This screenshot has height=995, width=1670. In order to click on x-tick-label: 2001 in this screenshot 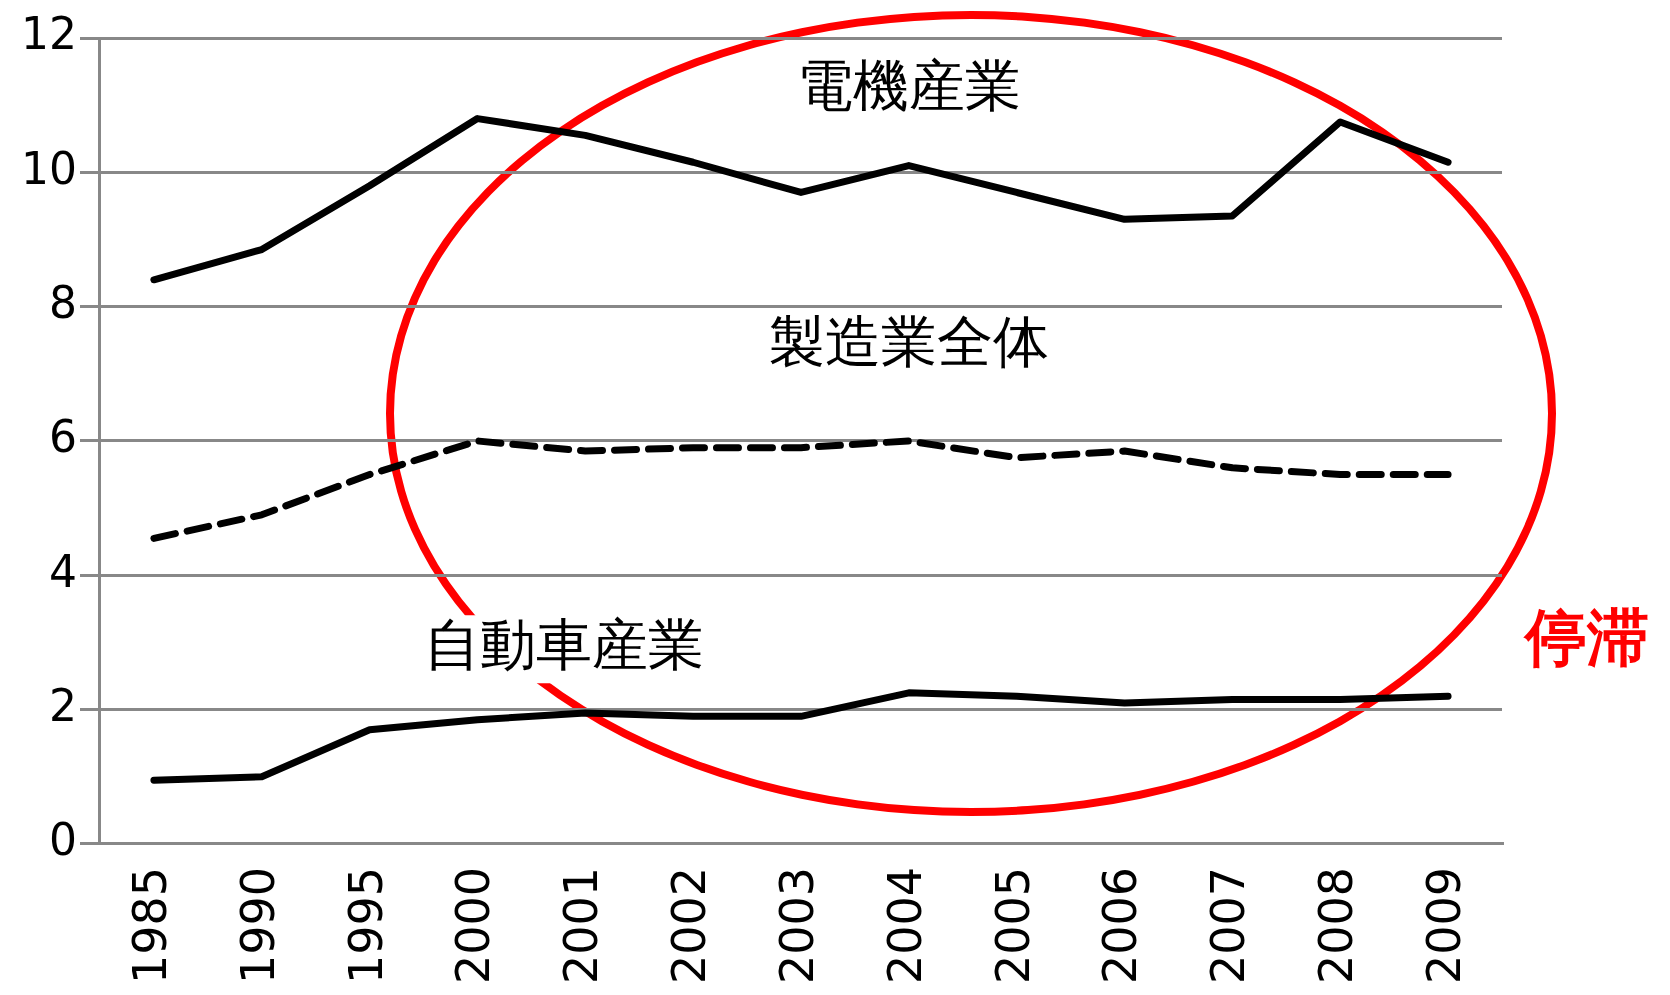, I will do `click(581, 925)`.